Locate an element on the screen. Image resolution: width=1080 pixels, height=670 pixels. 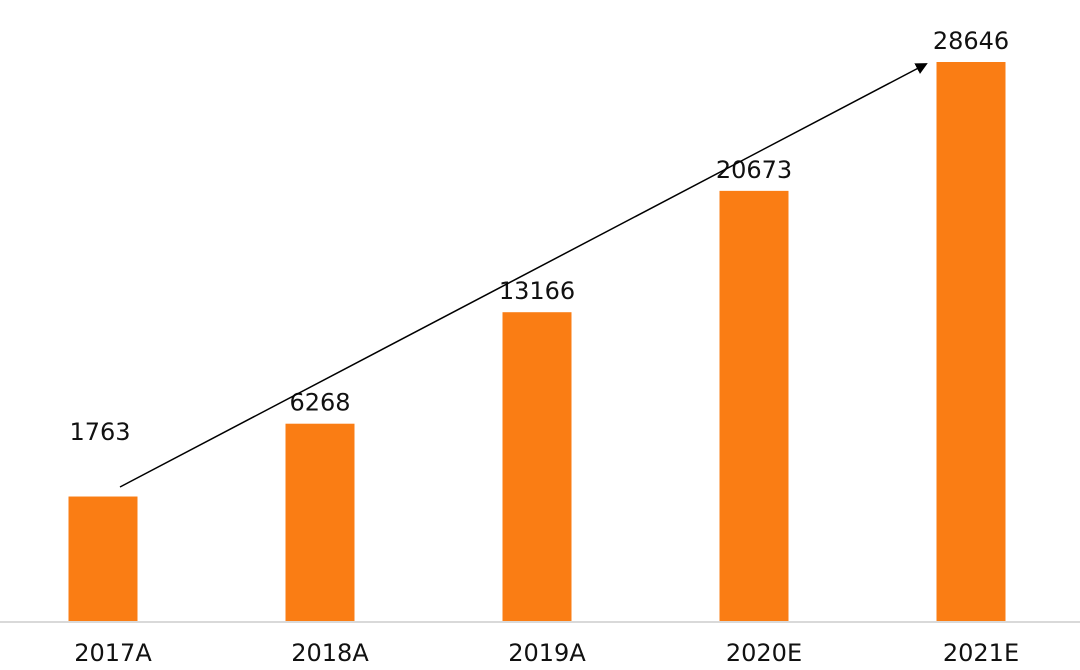
x-tick-2021e: 2021E is located at coordinates (981, 653).